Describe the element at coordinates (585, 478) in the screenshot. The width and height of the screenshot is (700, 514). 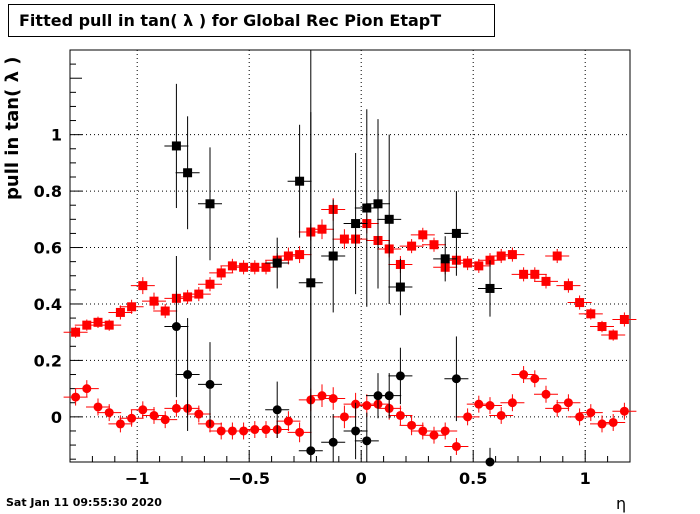
I see `x-tick-label: 1` at that location.